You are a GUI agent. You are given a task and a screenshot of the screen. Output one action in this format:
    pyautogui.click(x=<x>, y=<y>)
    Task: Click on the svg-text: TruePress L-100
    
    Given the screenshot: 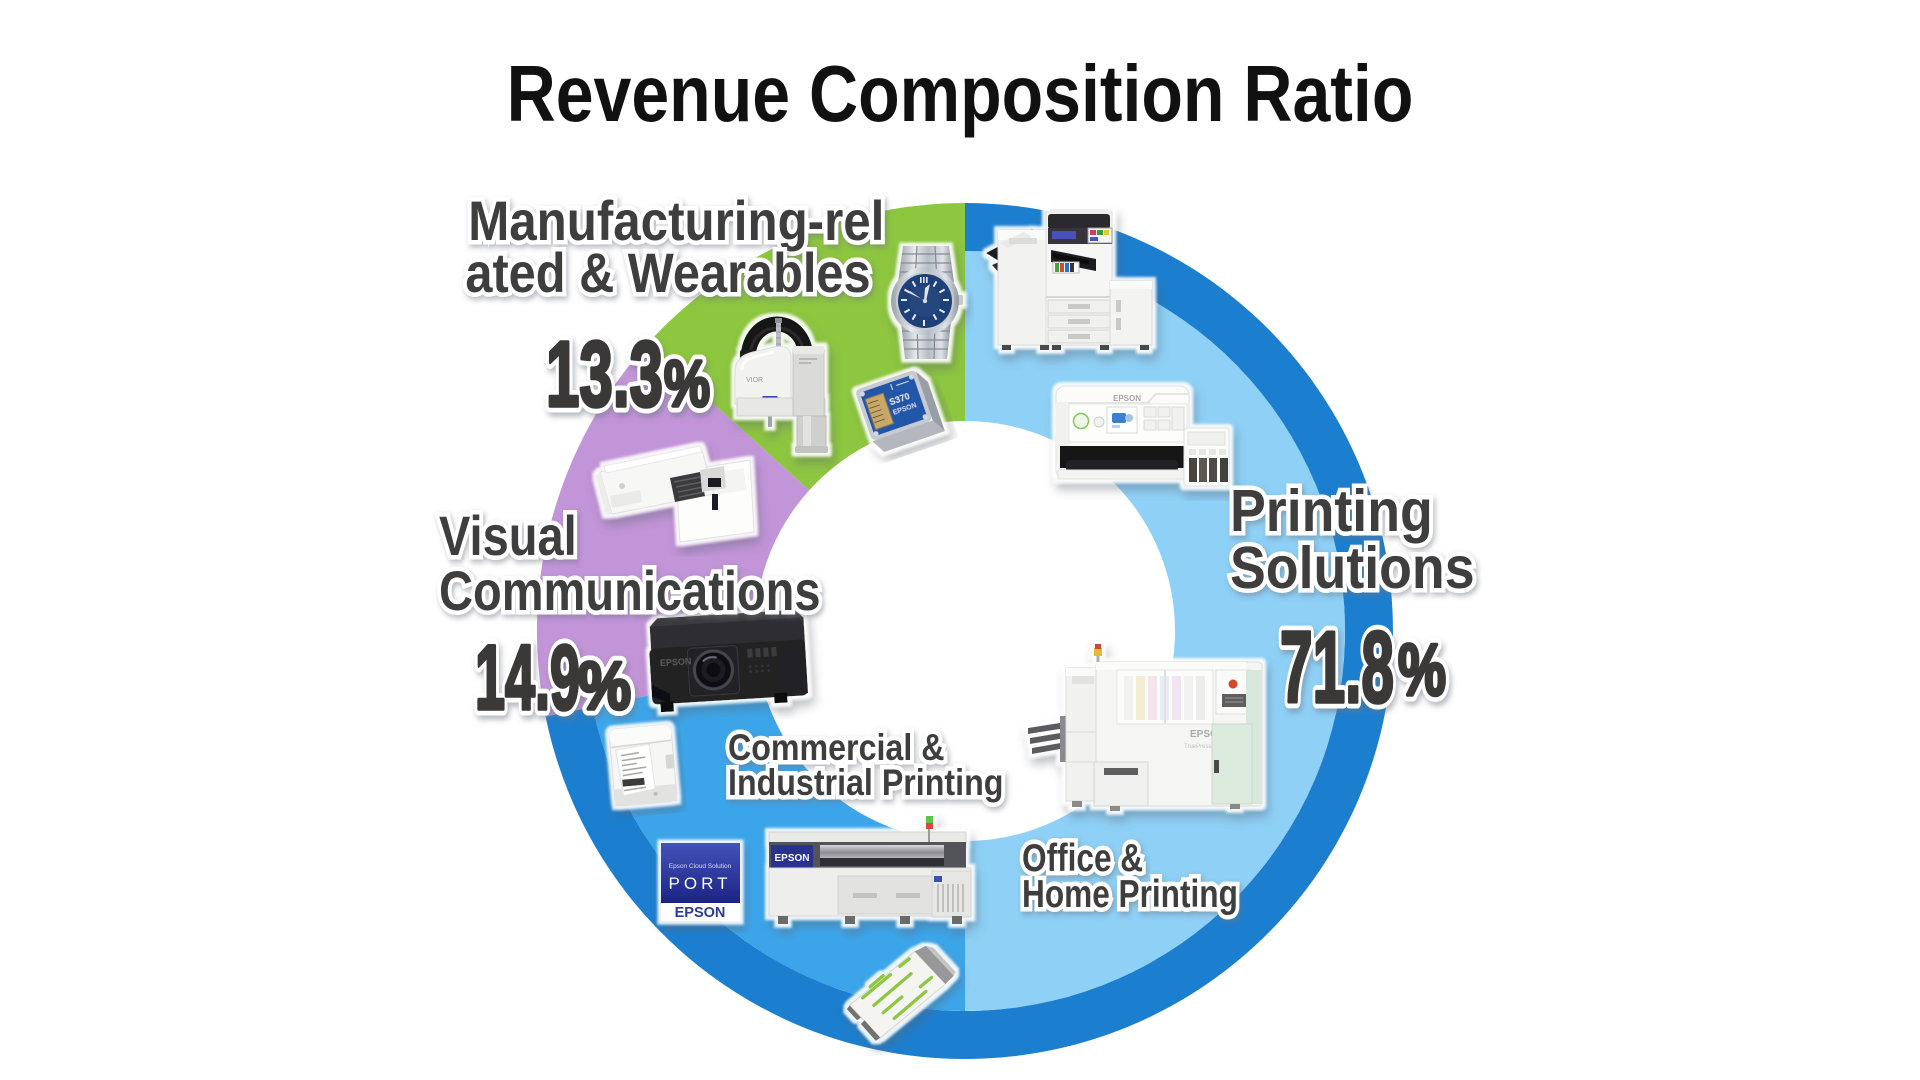 What is the action you would take?
    pyautogui.click(x=1206, y=747)
    